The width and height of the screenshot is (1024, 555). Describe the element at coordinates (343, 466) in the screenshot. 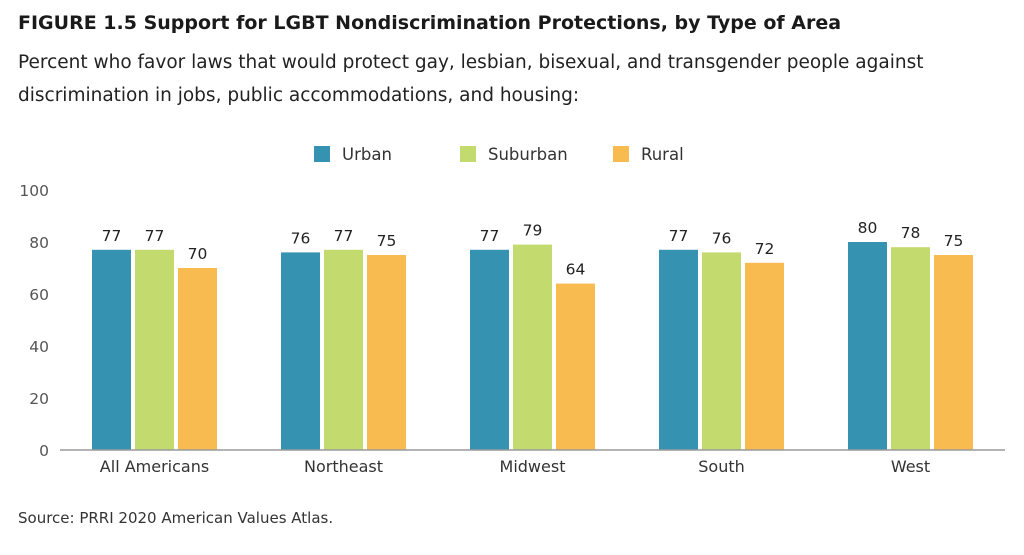

I see `x-tick-label: Northeast` at that location.